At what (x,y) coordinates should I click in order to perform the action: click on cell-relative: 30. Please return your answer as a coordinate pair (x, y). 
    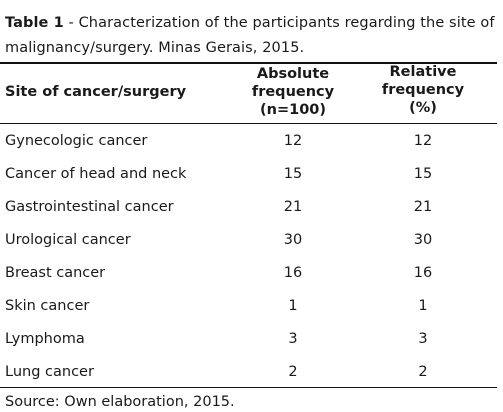
    Looking at the image, I should click on (423, 240).